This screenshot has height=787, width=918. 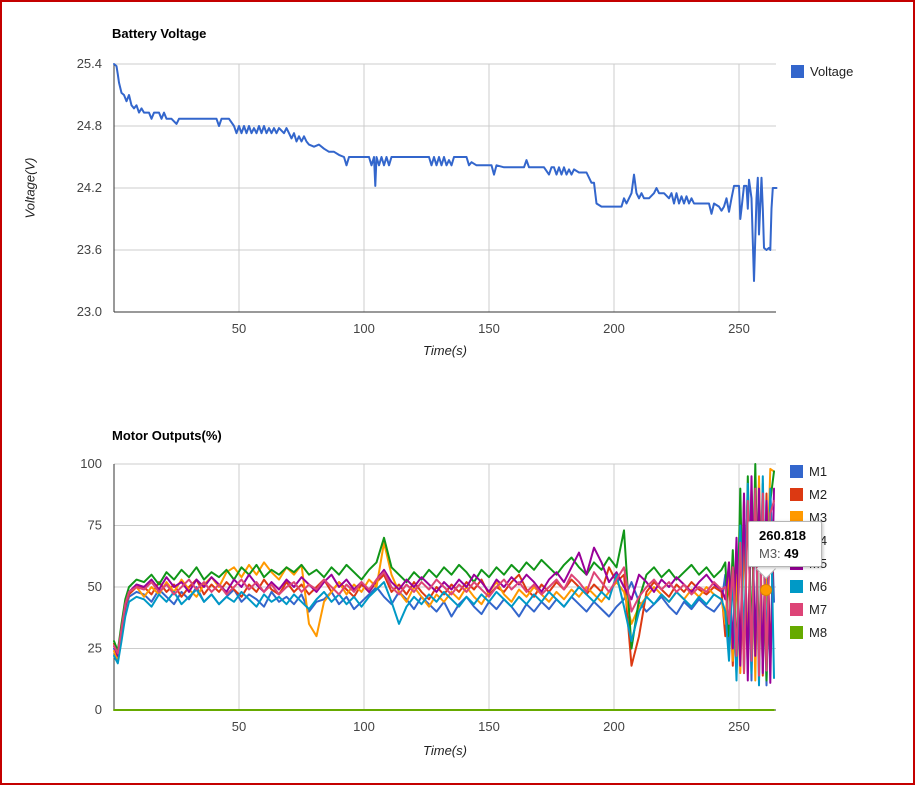 I want to click on m8-legend-swatch, so click(x=796, y=632).